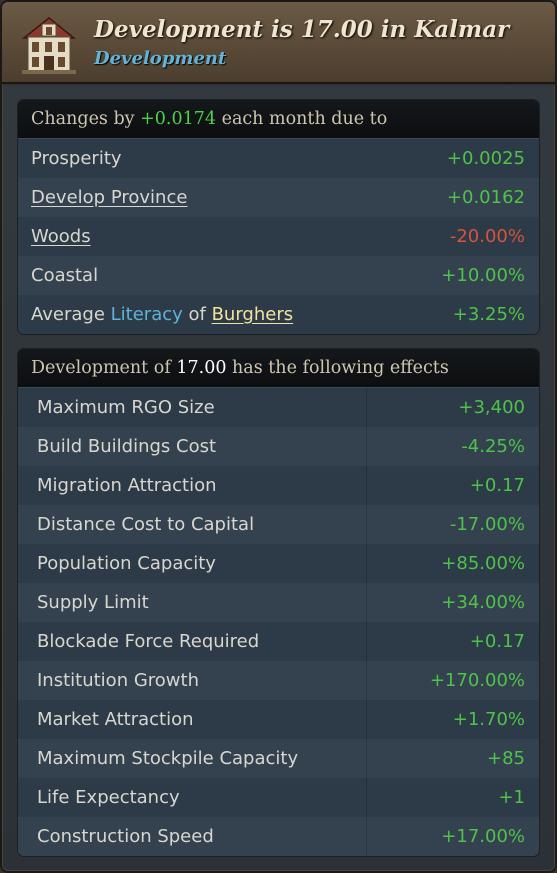 The image size is (557, 873). Describe the element at coordinates (493, 446) in the screenshot. I see `effect-value: -4.25%` at that location.